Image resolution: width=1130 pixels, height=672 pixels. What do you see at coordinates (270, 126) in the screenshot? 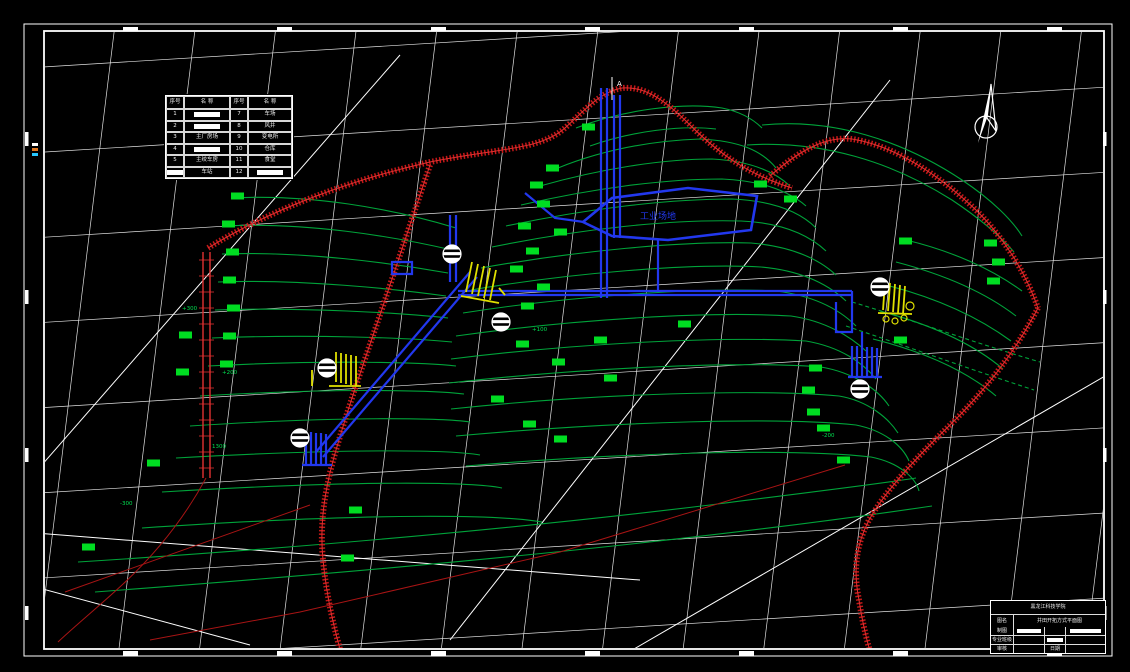
I see `legend-cell: 风井` at bounding box center [270, 126].